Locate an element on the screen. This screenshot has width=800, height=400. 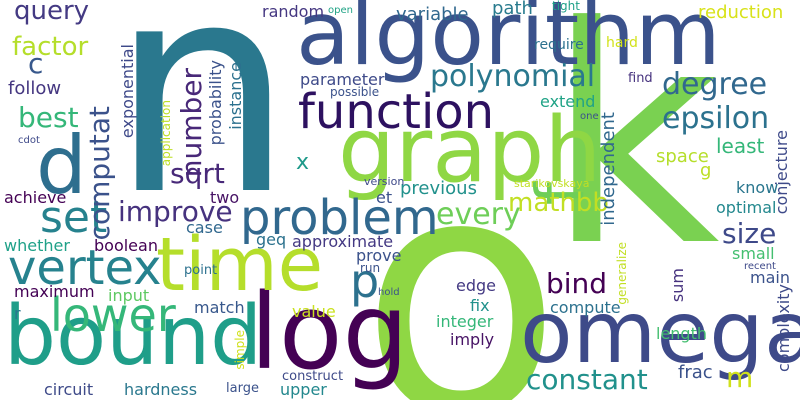
word-exponential: exponential is located at coordinates (127, 91).